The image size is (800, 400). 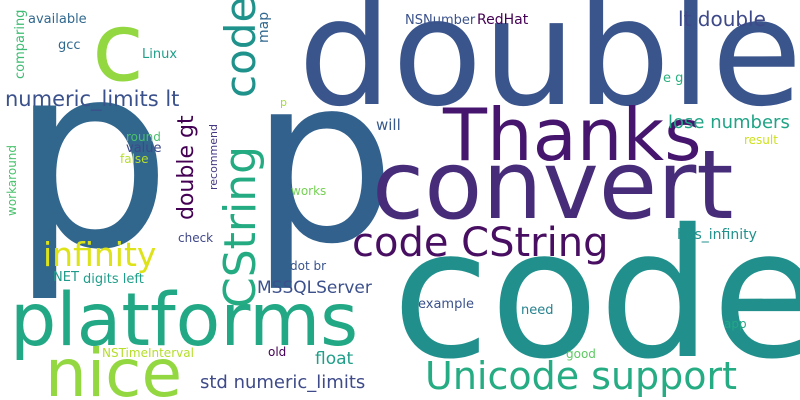 I want to click on word-recommend: recommend, so click(x=213, y=157).